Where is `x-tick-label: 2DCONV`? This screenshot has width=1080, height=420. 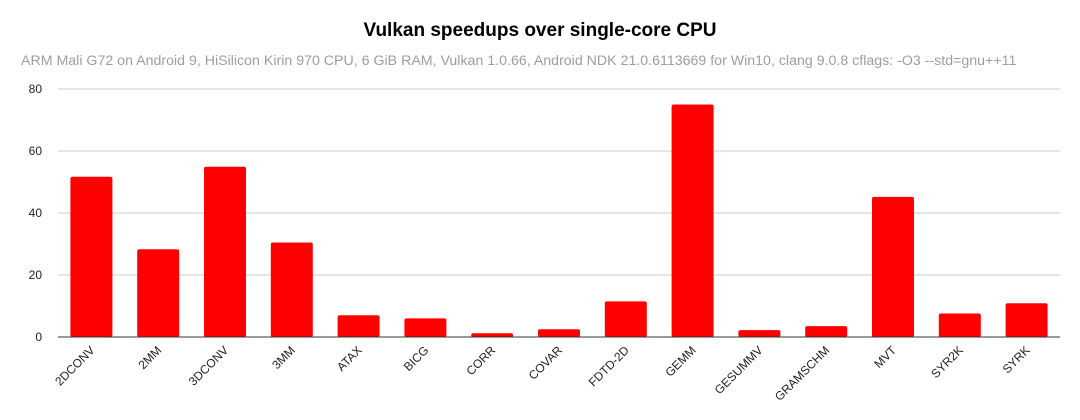 x-tick-label: 2DCONV is located at coordinates (74, 365).